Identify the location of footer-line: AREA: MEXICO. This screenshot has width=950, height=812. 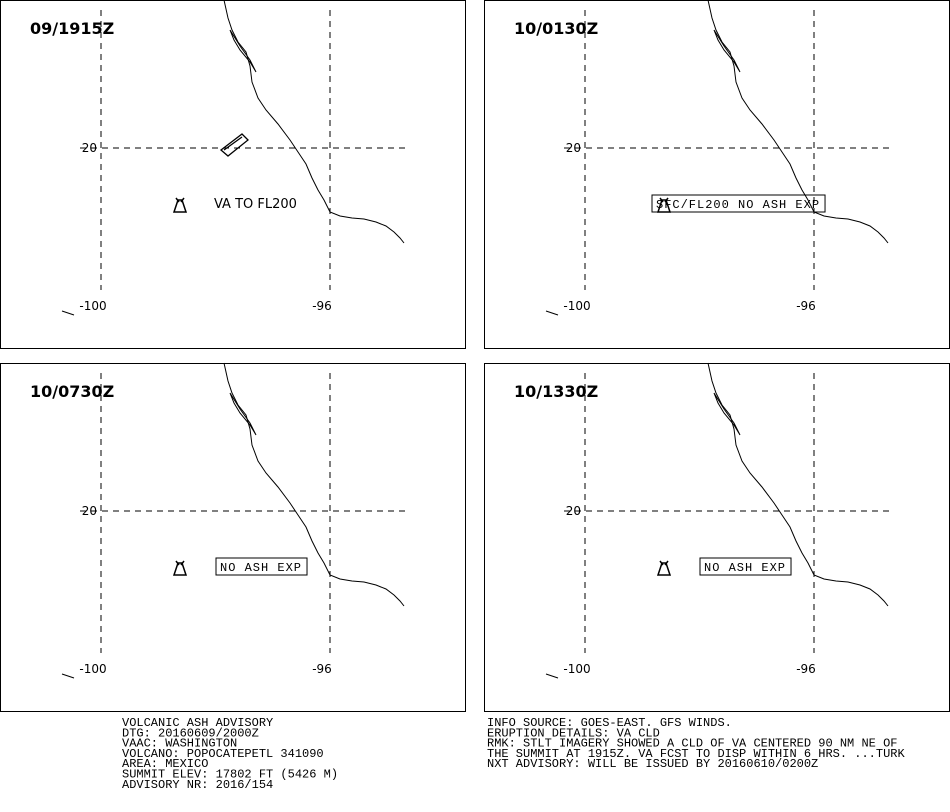
(165, 764).